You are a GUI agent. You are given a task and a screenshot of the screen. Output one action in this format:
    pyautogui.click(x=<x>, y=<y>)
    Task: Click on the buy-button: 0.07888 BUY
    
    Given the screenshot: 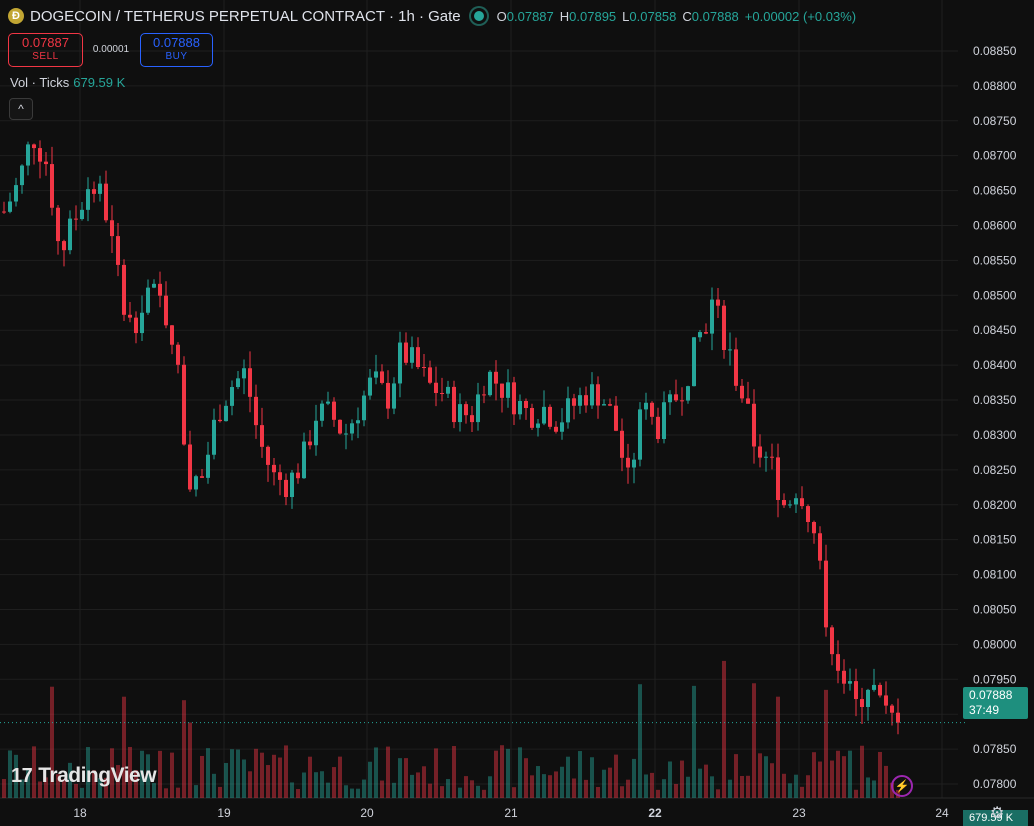 What is the action you would take?
    pyautogui.click(x=176, y=50)
    